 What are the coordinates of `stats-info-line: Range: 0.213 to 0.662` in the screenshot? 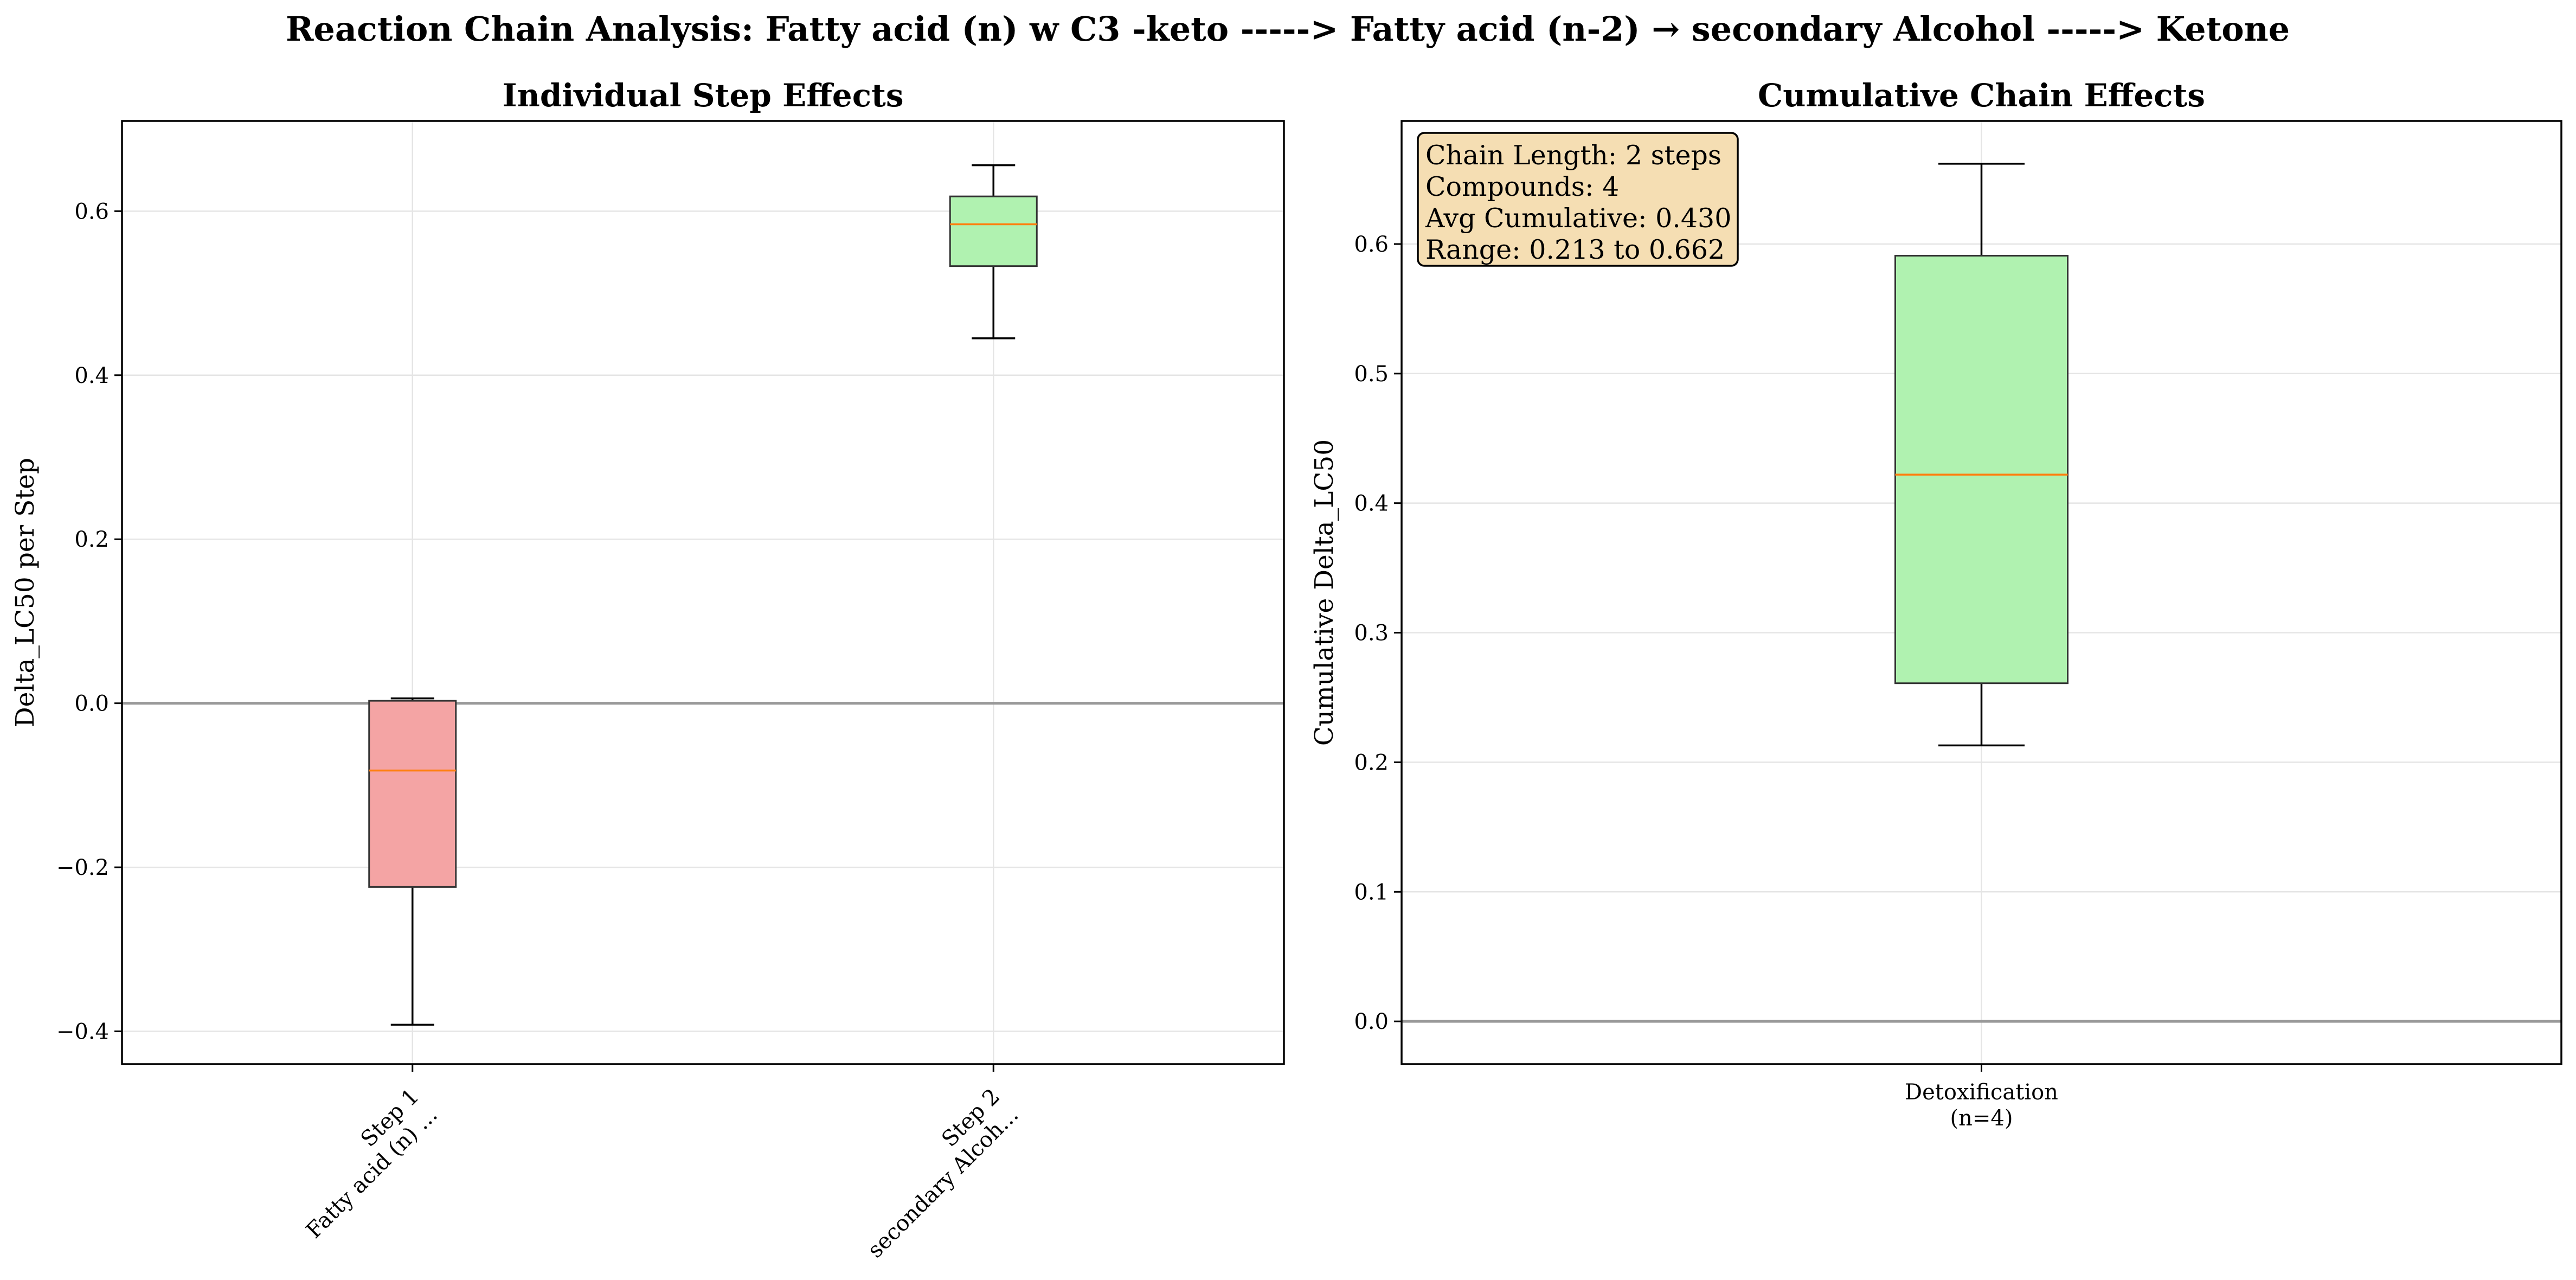 It's located at (1575, 249).